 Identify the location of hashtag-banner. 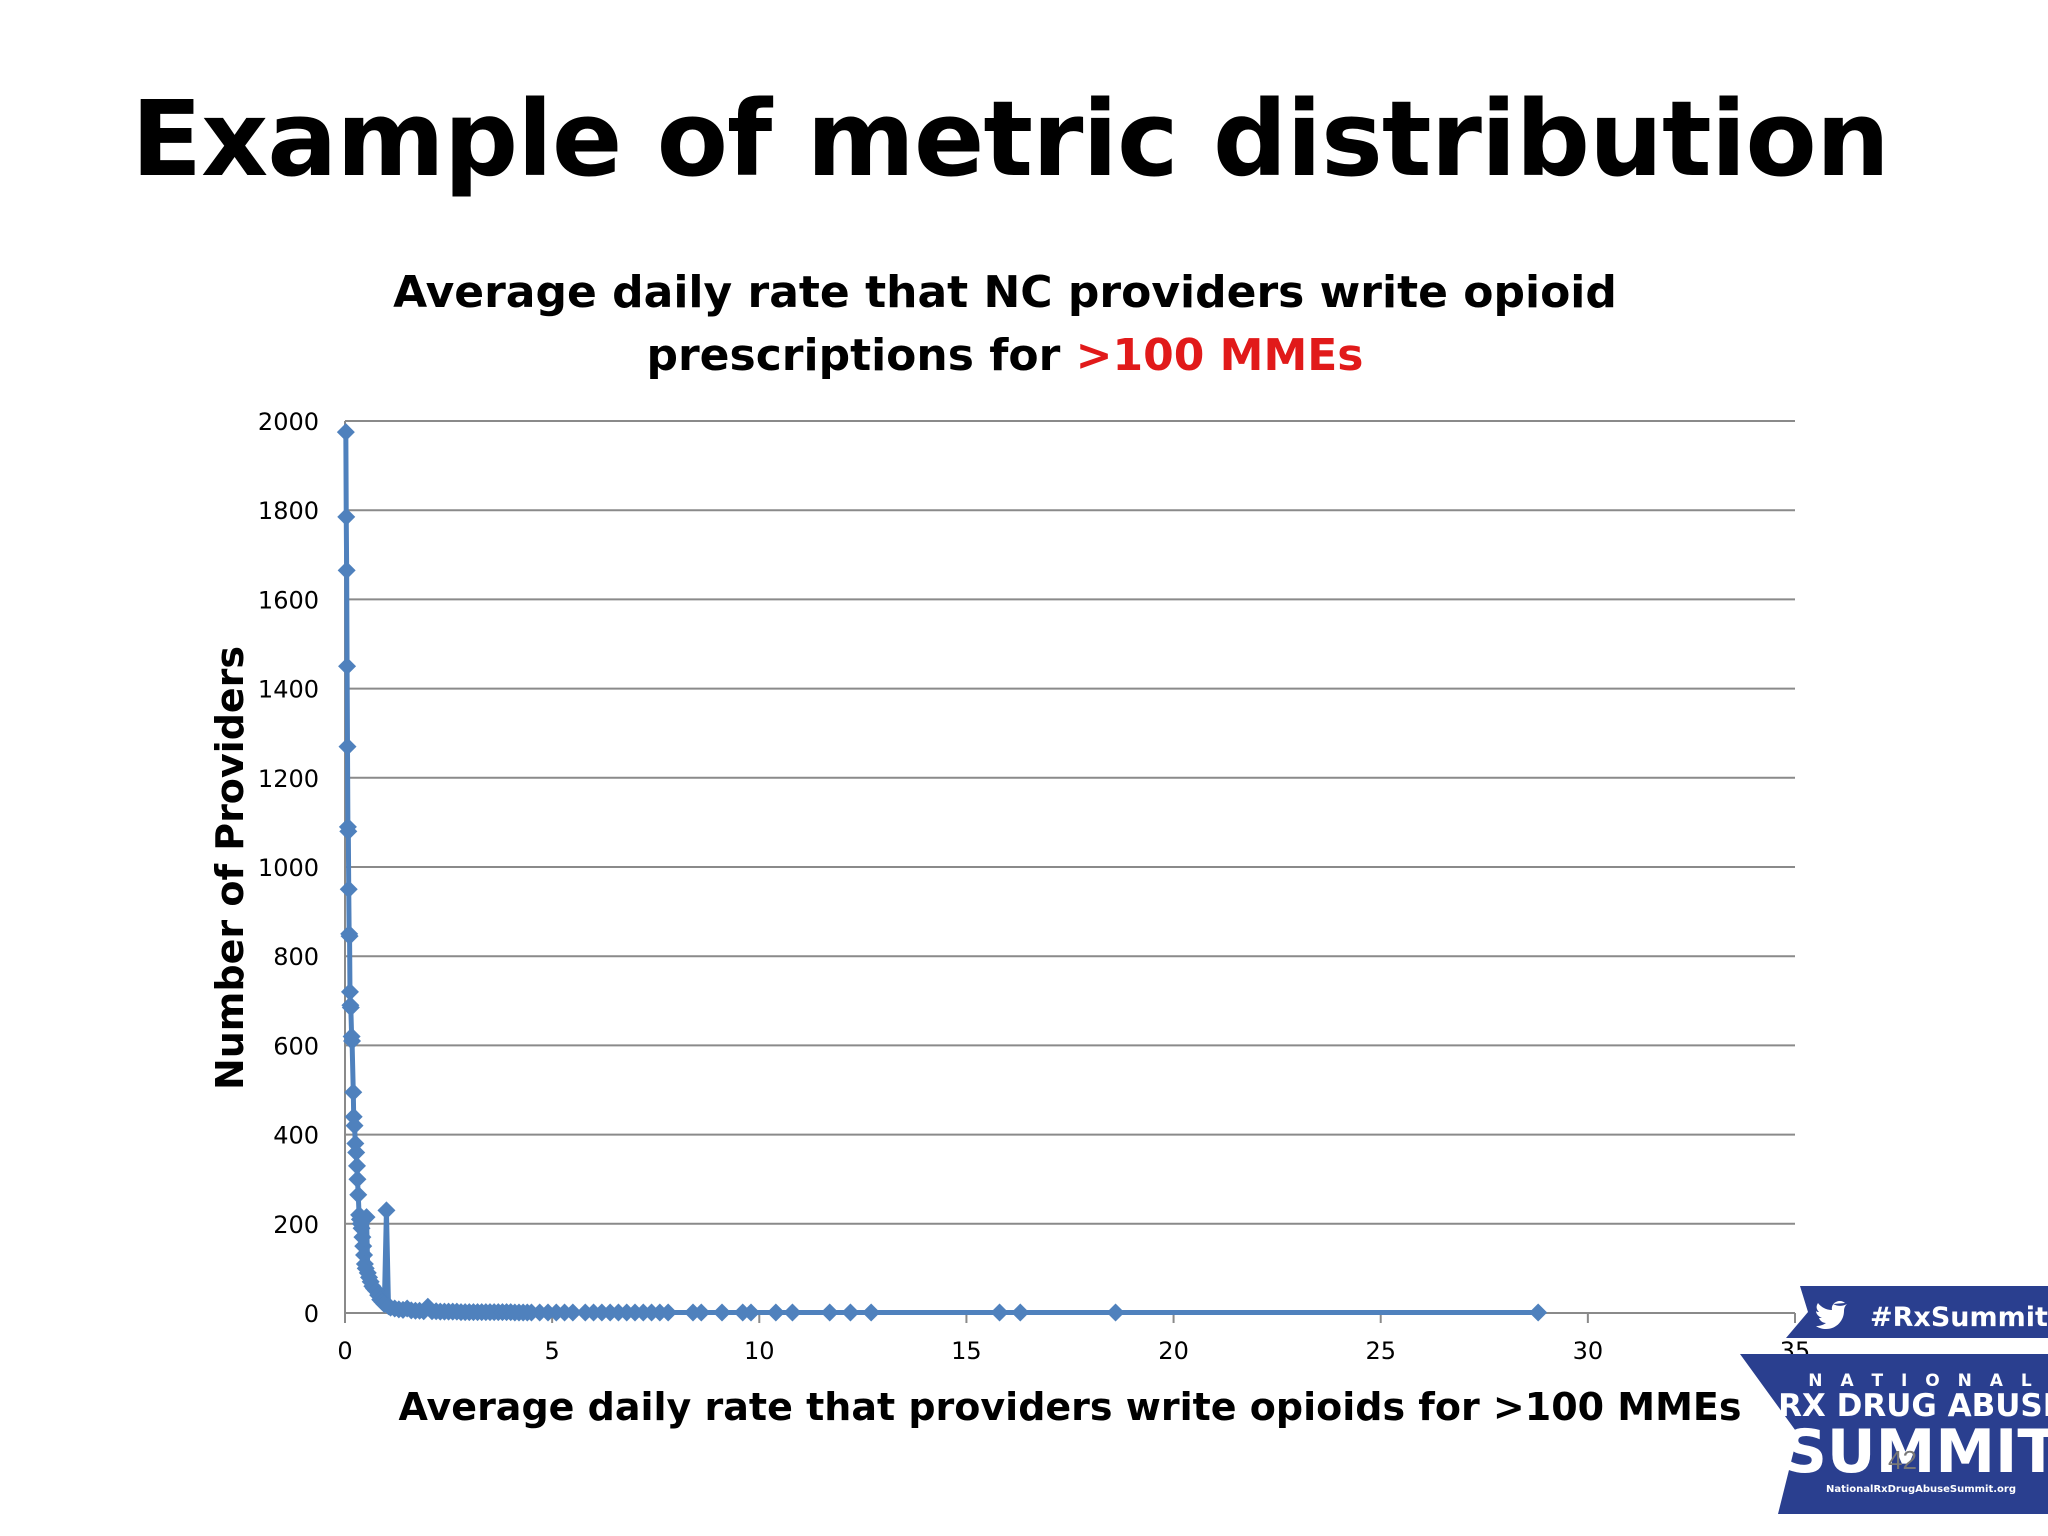
(1917, 1312).